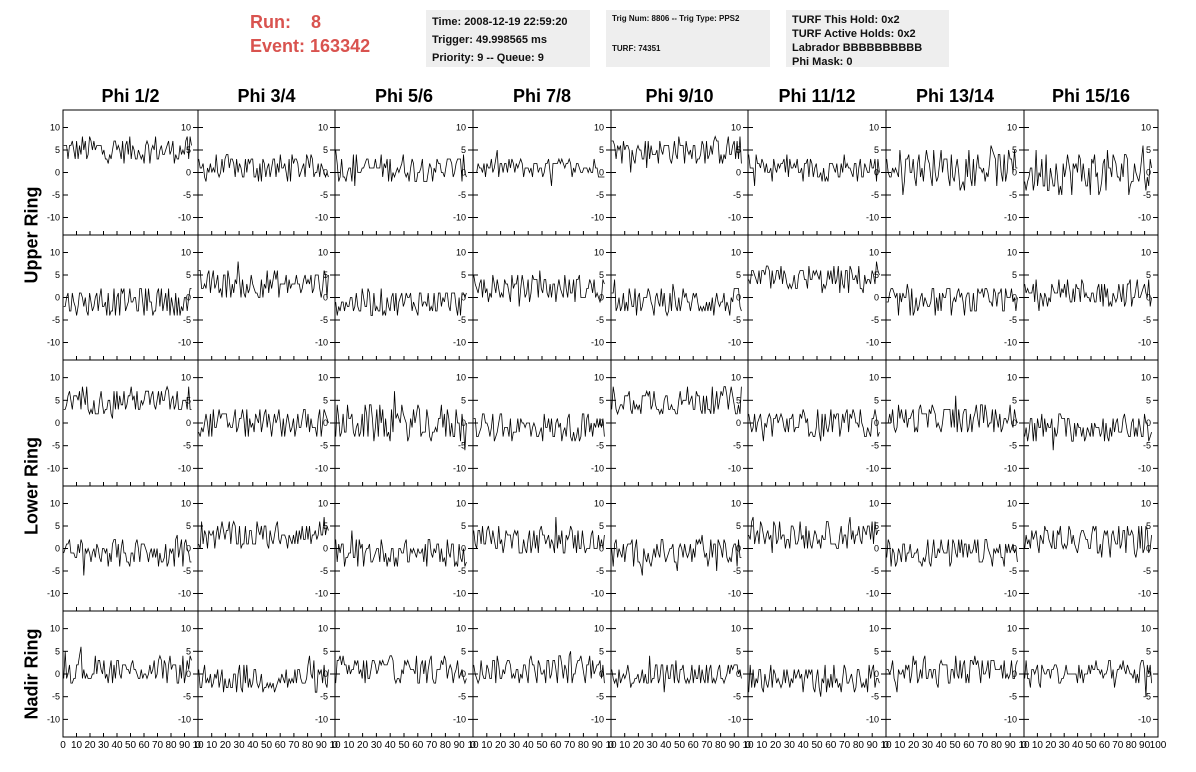  Describe the element at coordinates (240, 745) in the screenshot. I see `x-tick-label: 30` at that location.